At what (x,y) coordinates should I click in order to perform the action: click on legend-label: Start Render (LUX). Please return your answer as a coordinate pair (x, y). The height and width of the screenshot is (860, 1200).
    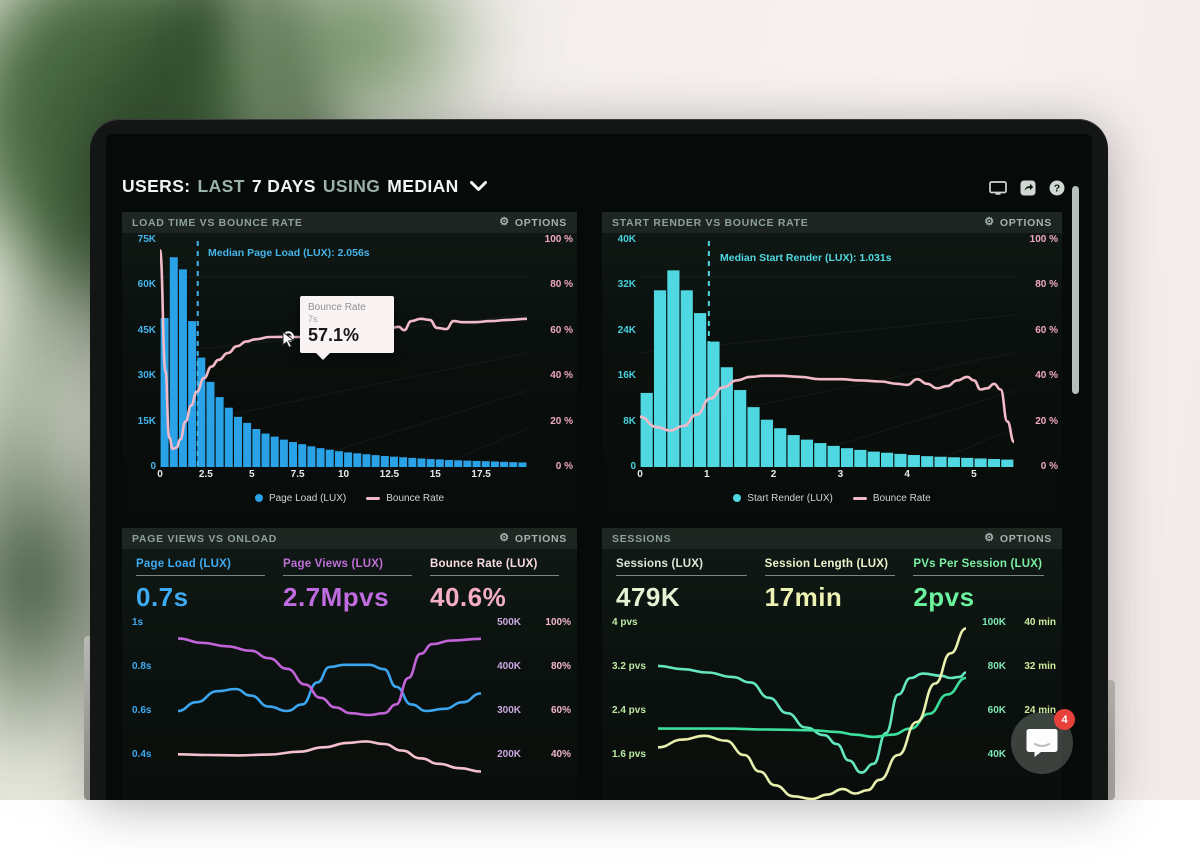
    Looking at the image, I should click on (790, 498).